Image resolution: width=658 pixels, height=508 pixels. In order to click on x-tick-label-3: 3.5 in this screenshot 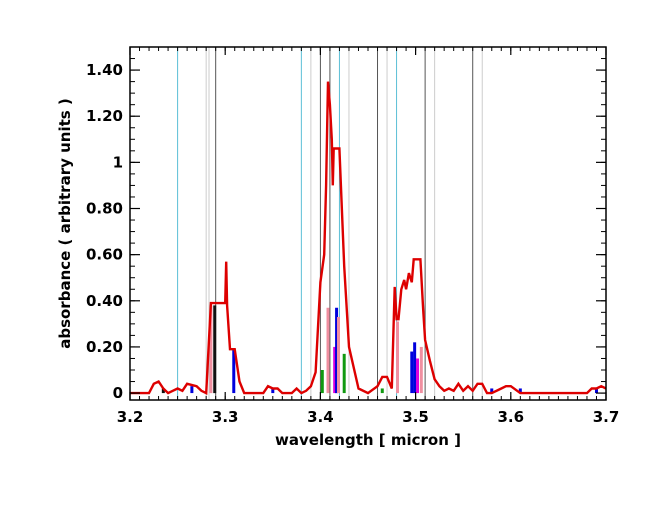, I will do `click(415, 417)`.